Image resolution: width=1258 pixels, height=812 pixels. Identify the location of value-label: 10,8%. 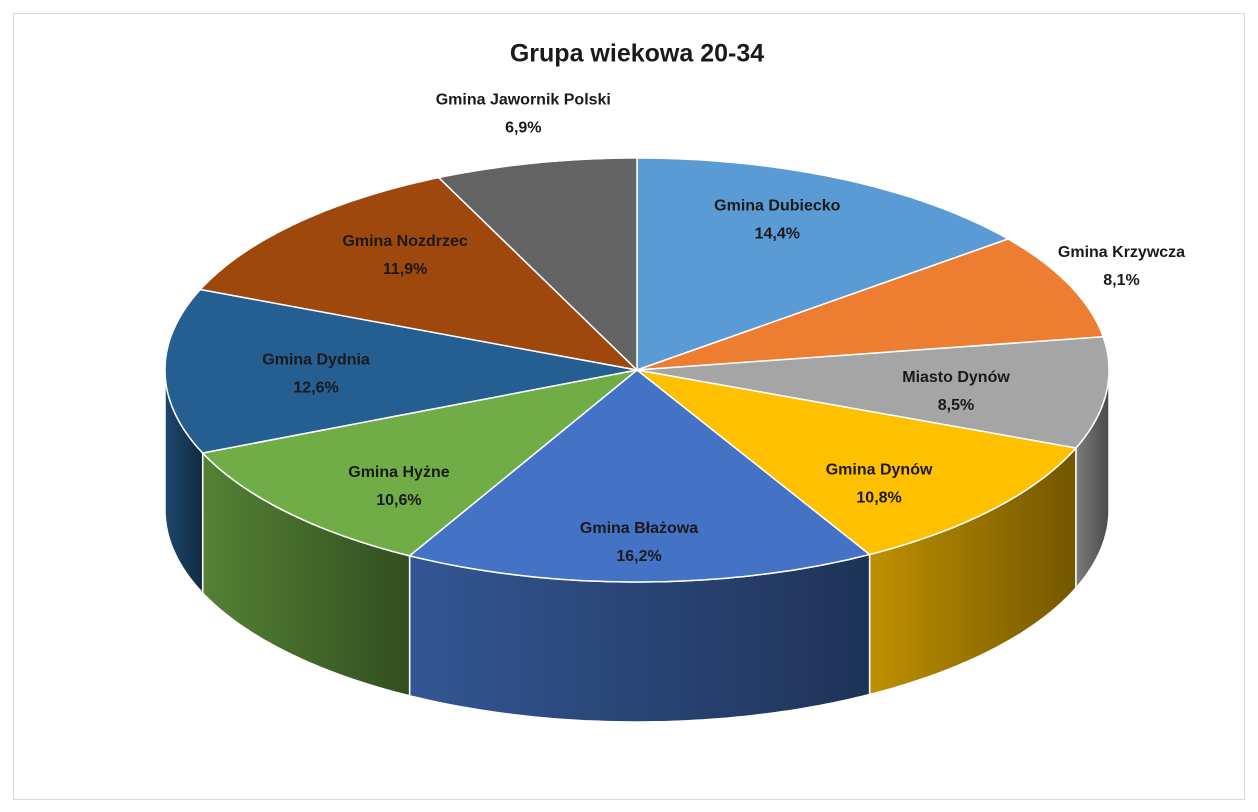
(878, 498).